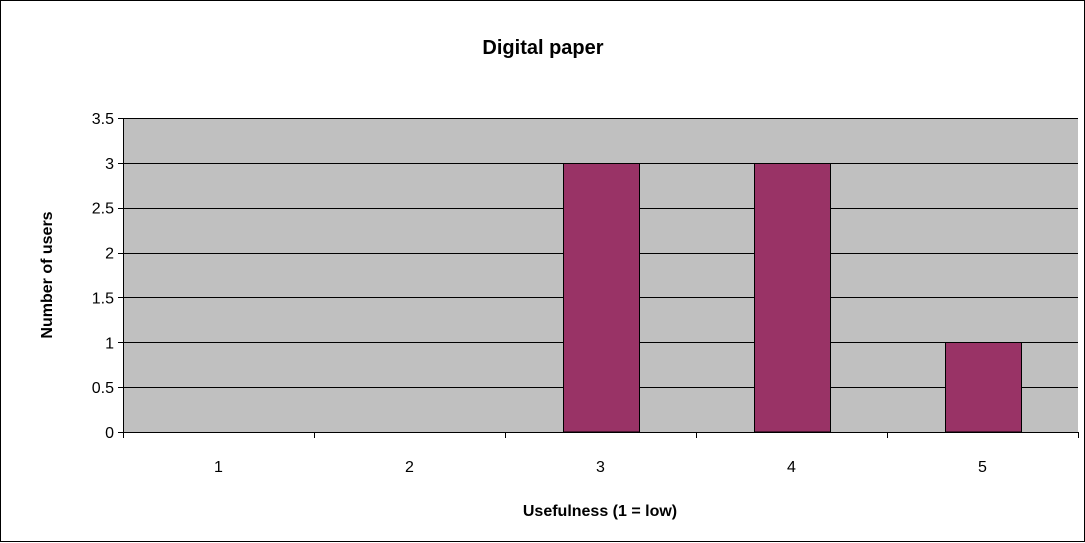 This screenshot has width=1085, height=543. Describe the element at coordinates (982, 467) in the screenshot. I see `x-tick-label: 5` at that location.